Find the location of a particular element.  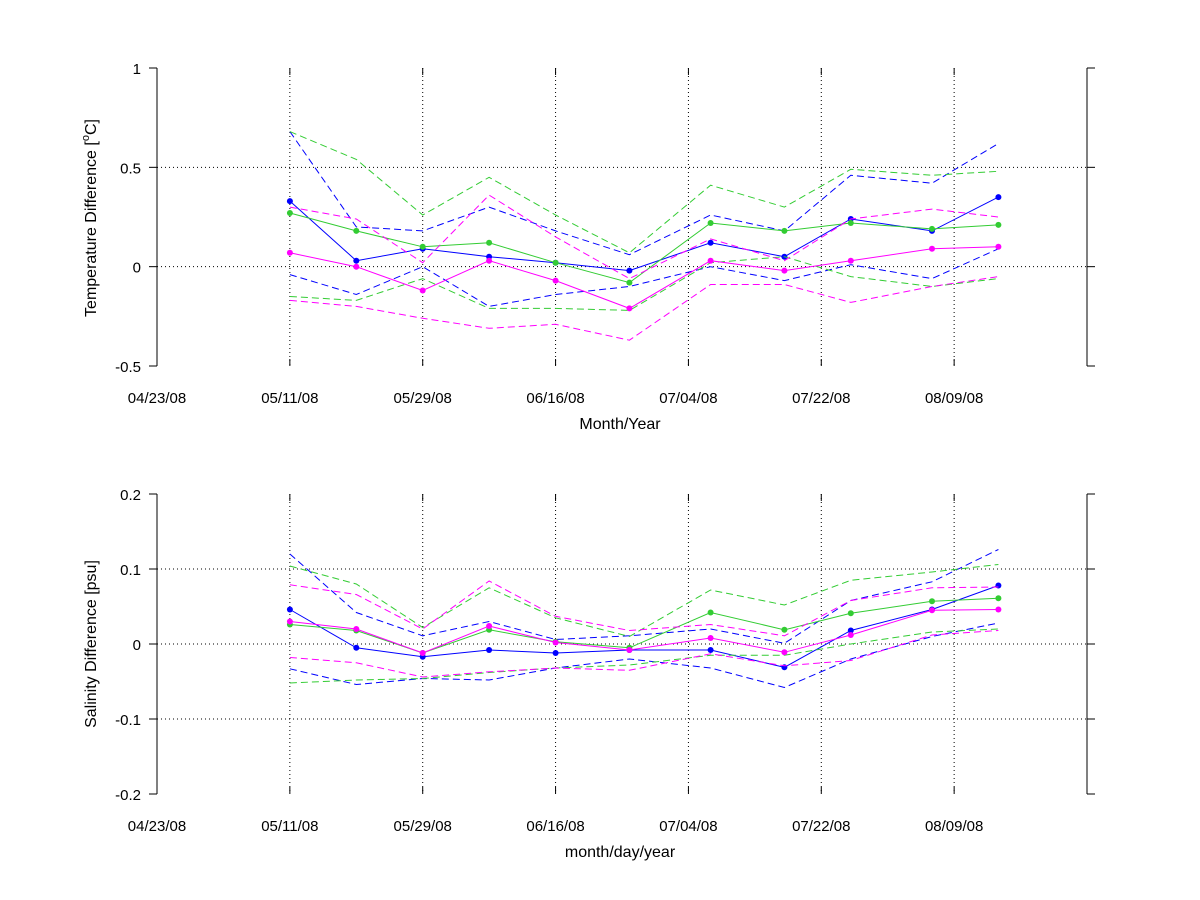

temperature-x-tick-label: 08/09/08 is located at coordinates (954, 398).